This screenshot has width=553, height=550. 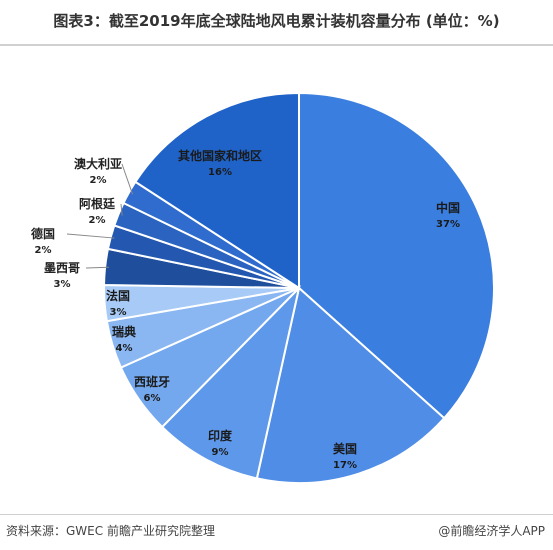 I want to click on slice-label-9: 澳大利亚, so click(x=98, y=163).